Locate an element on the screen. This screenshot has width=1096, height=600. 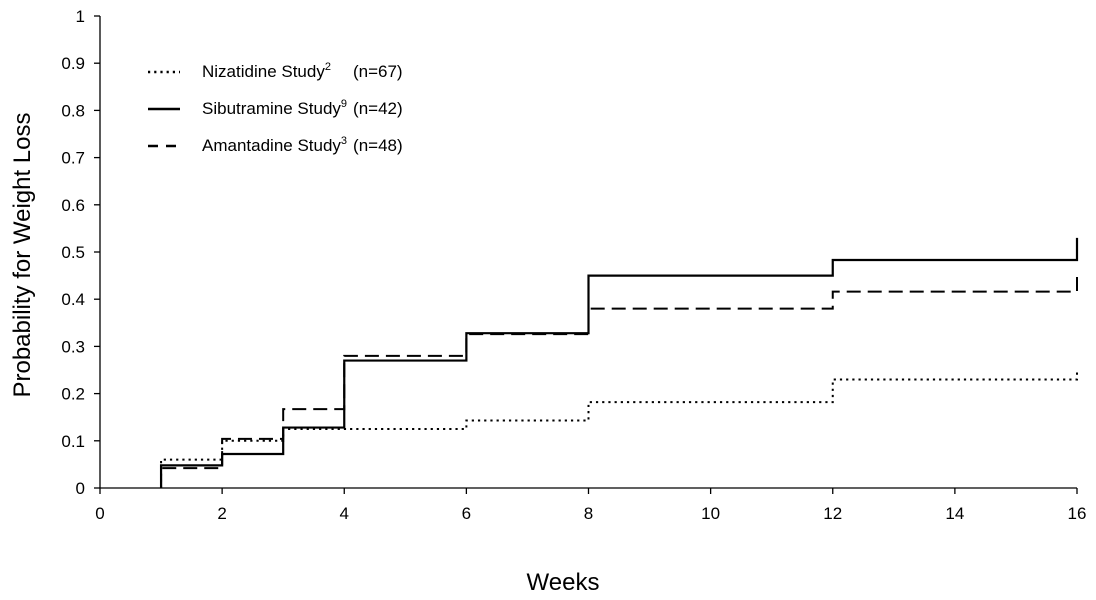
legend-n-label: (n=42) is located at coordinates (378, 108).